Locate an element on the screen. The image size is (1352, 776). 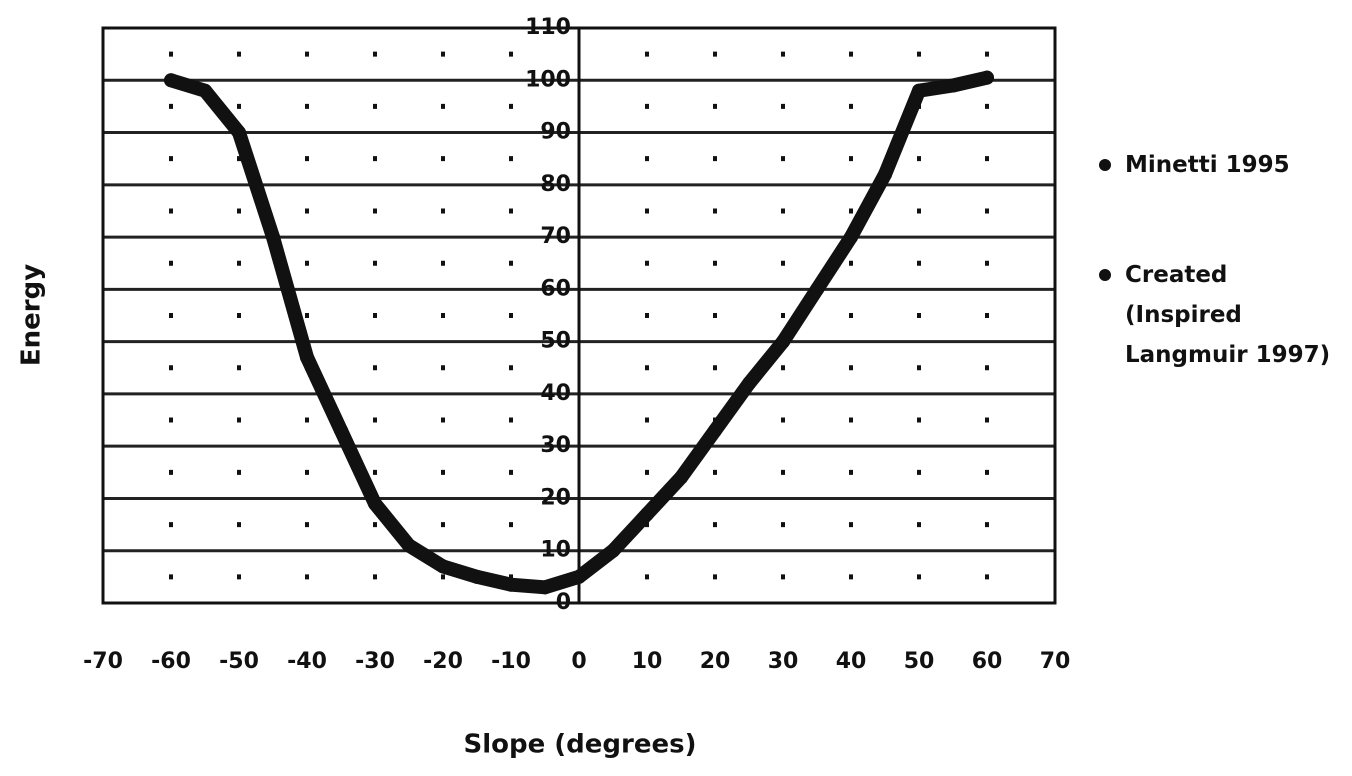
y-tick-label: 80 is located at coordinates (555, 184).